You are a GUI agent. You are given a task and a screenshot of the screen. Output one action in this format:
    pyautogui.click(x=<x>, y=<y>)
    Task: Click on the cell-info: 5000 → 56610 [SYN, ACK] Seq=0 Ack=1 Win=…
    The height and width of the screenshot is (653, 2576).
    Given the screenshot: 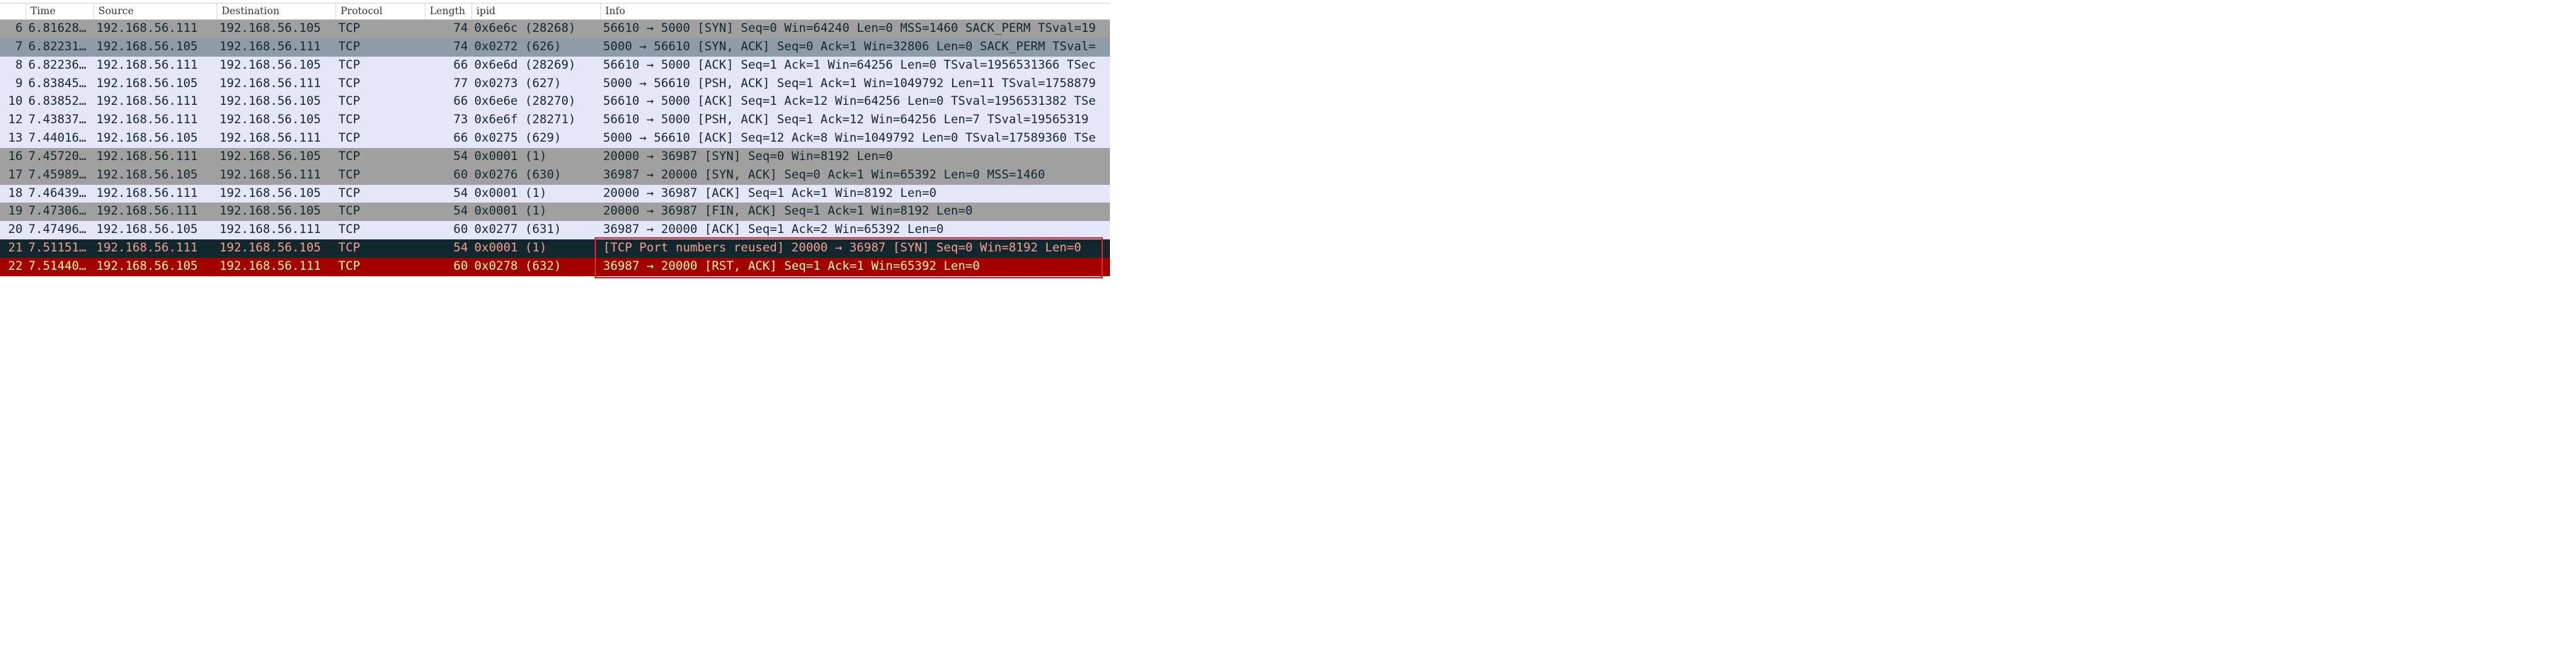 What is the action you would take?
    pyautogui.click(x=849, y=46)
    